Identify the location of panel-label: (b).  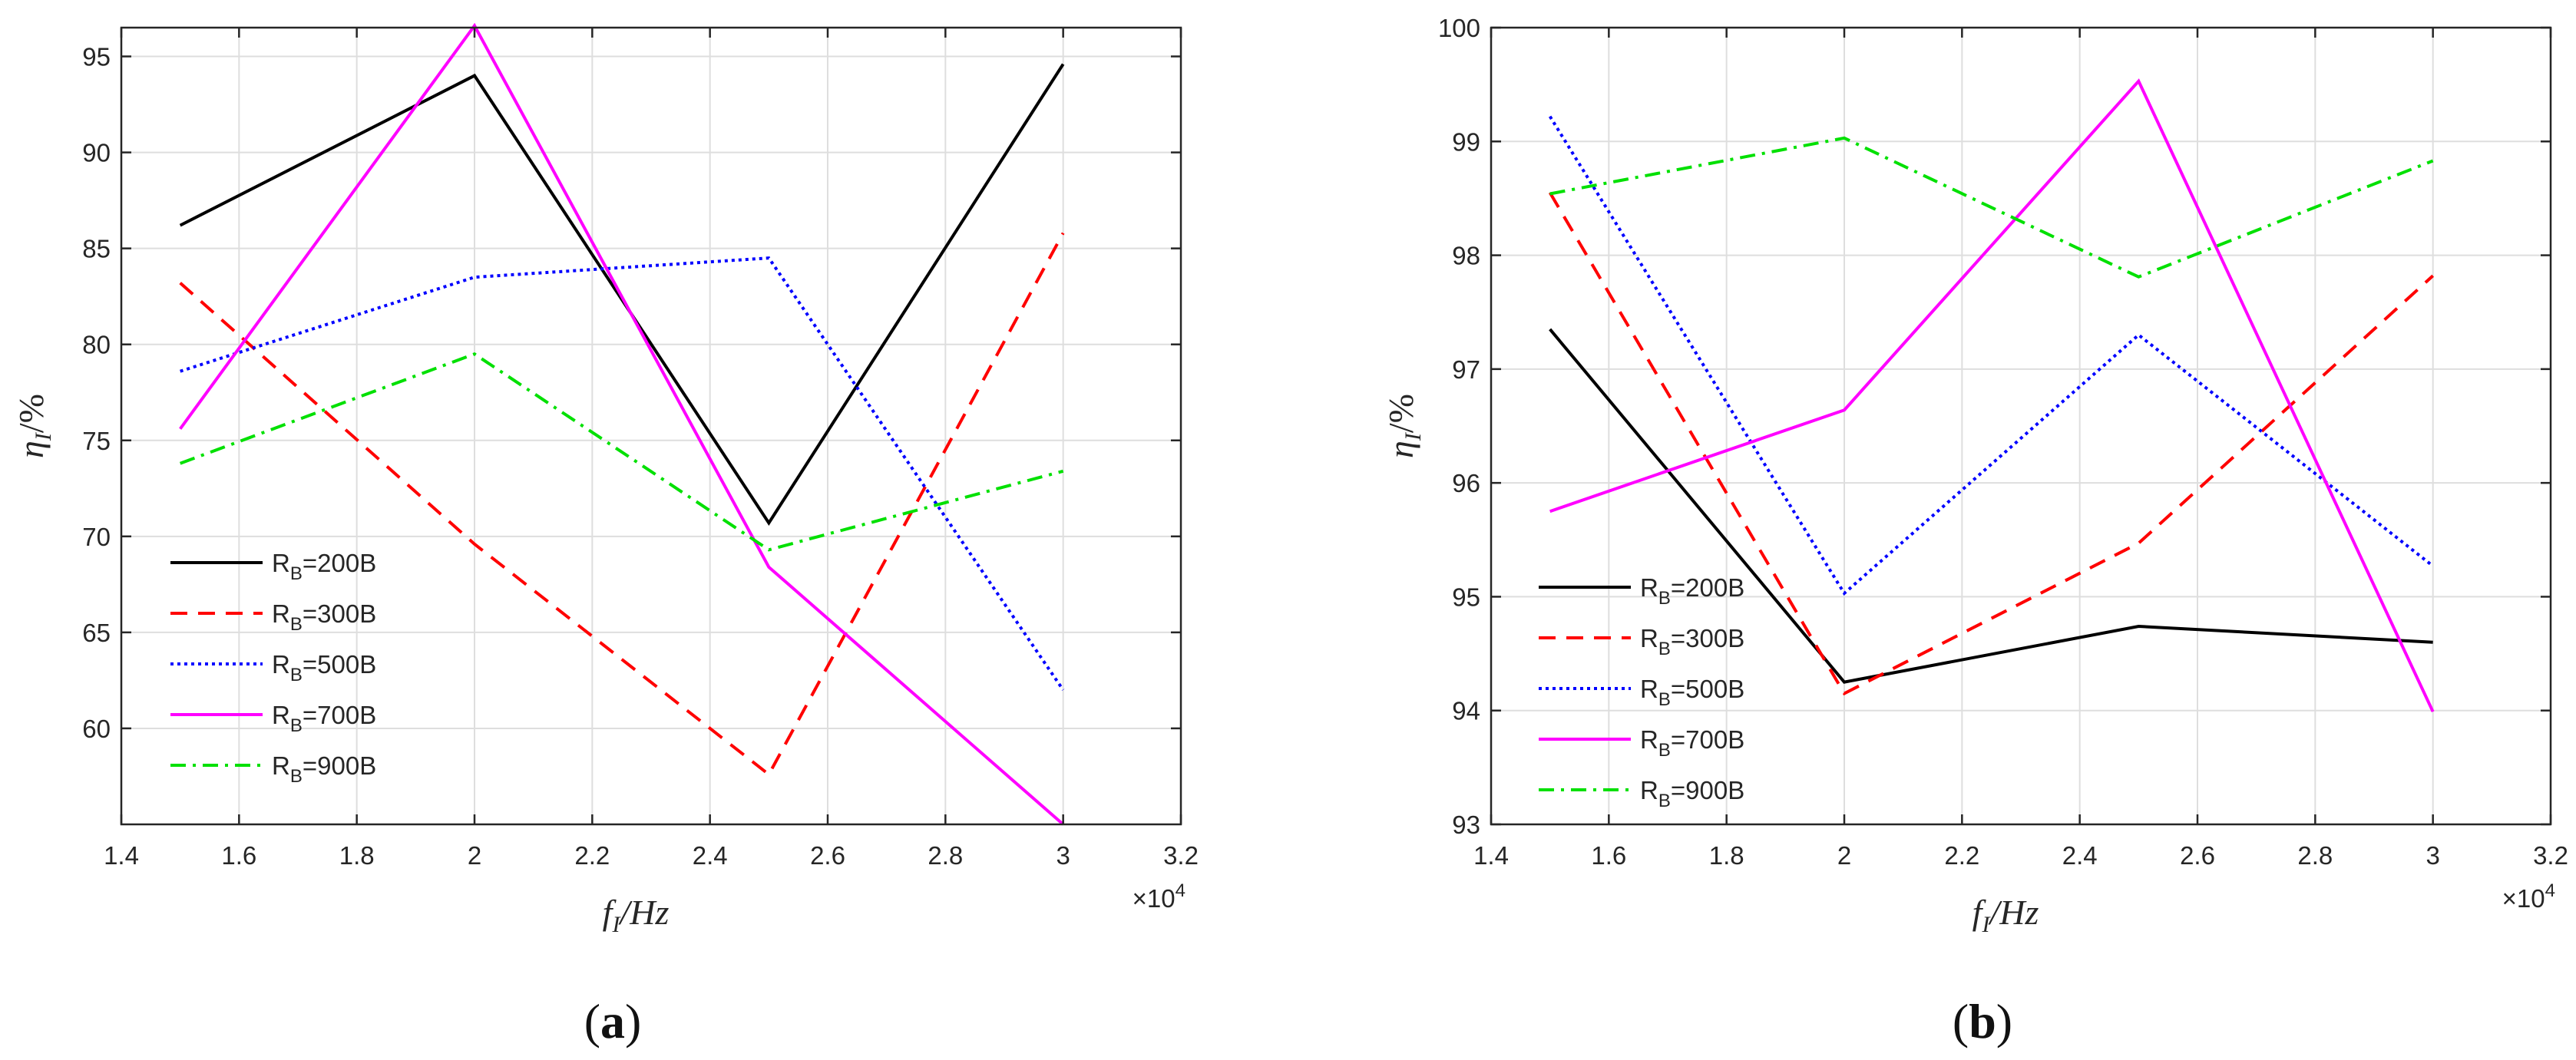
(1982, 1021).